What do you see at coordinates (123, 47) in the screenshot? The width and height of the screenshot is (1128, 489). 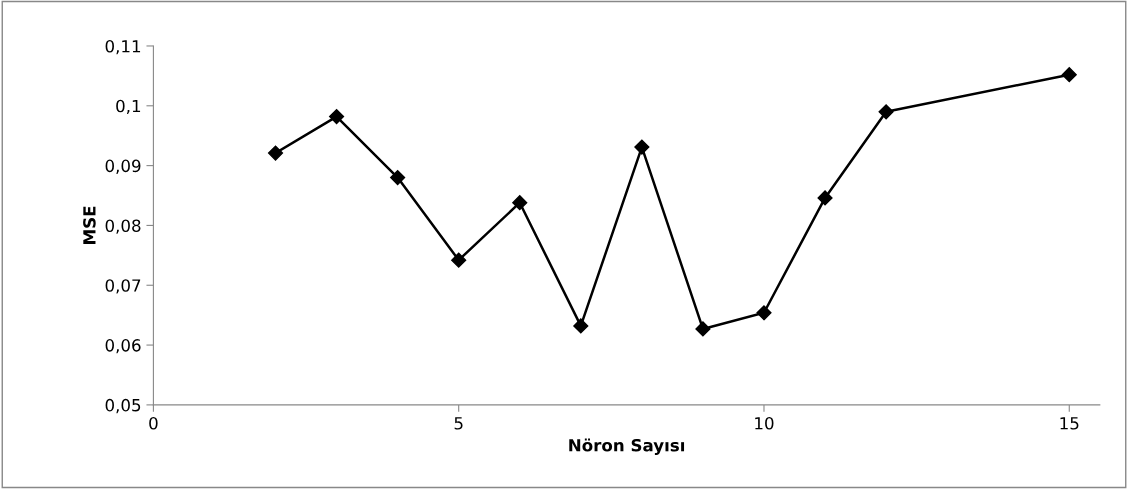 I see `y-tick-label: 0,11` at bounding box center [123, 47].